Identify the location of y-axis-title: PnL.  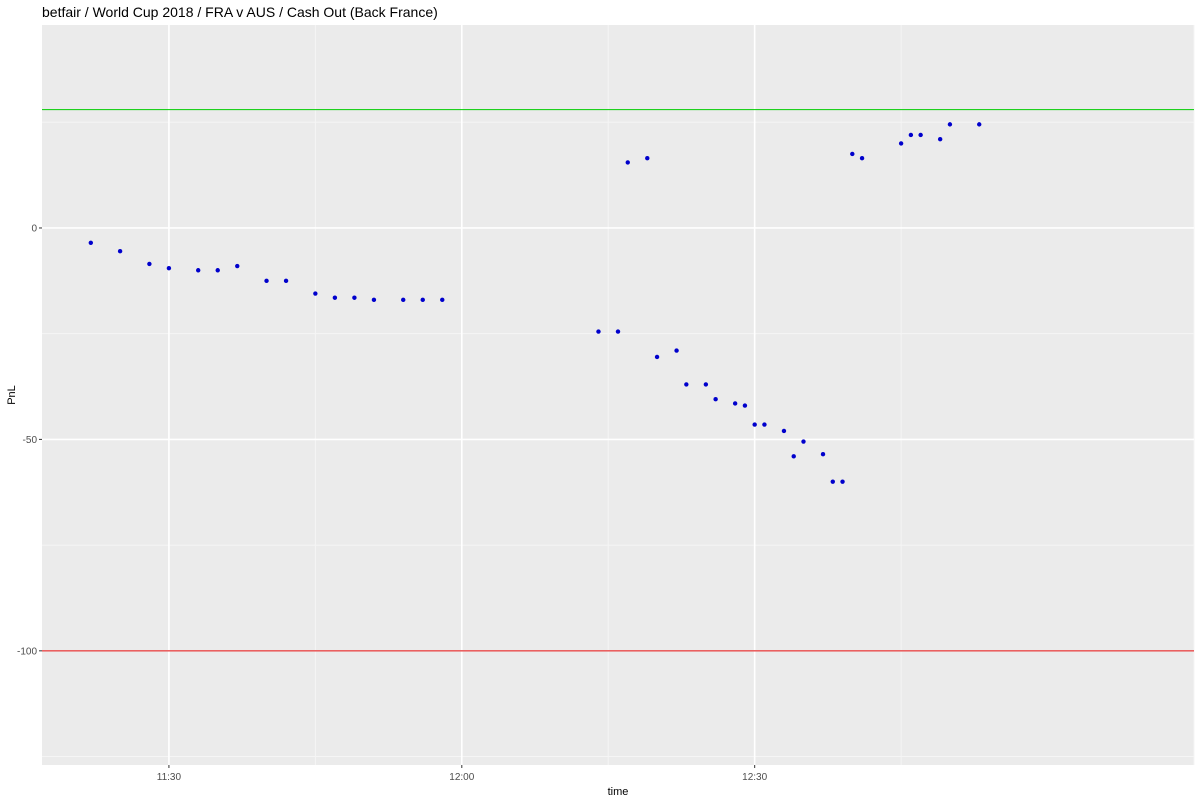
(12, 395).